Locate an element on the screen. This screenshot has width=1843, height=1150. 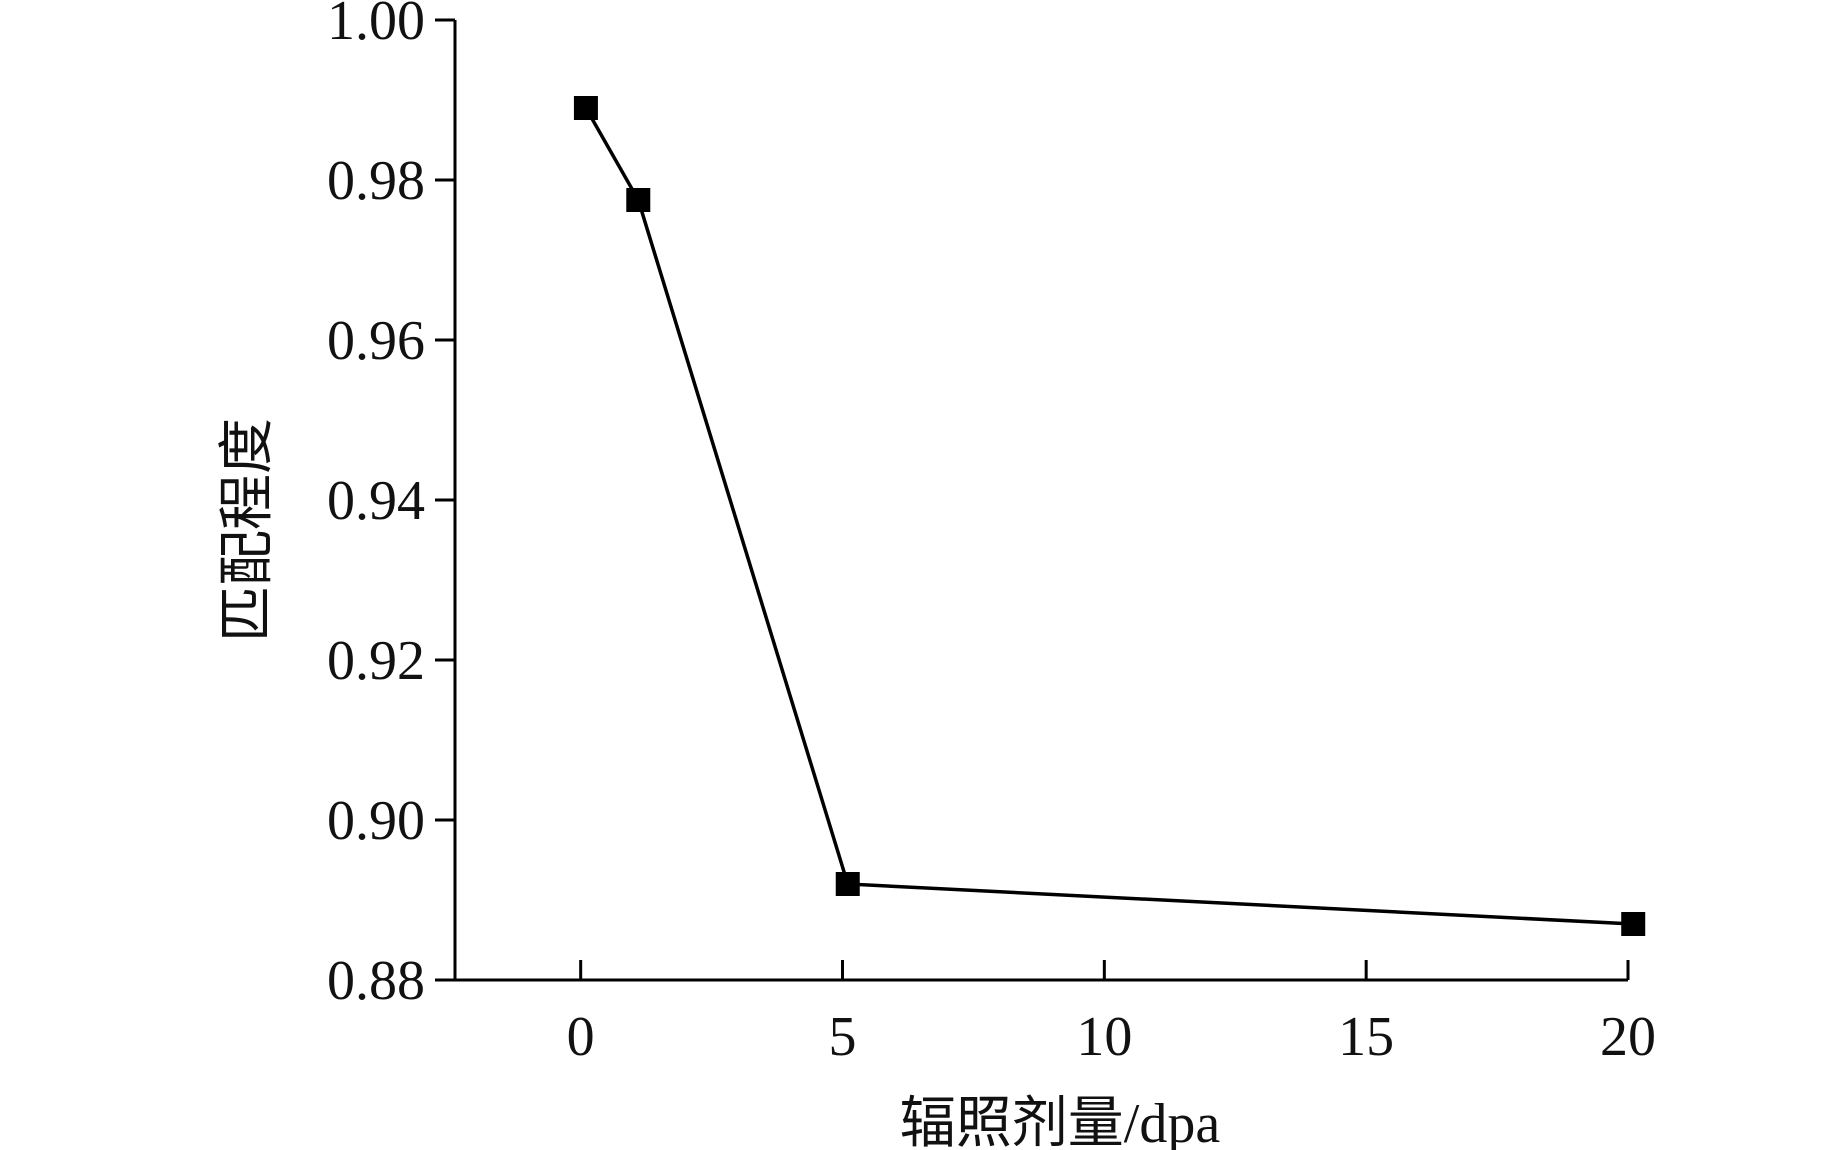
x-tick-label: 0 is located at coordinates (581, 1037).